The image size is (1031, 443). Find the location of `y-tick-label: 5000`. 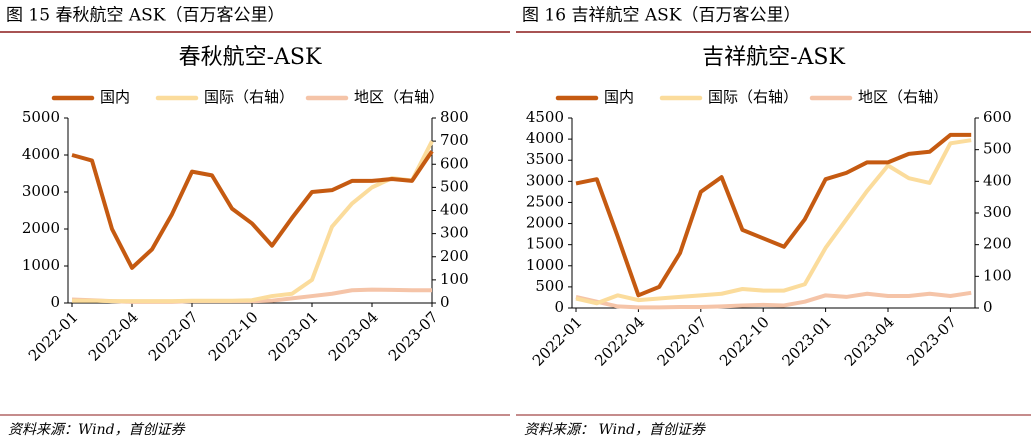

y-tick-label: 5000 is located at coordinates (41, 117).